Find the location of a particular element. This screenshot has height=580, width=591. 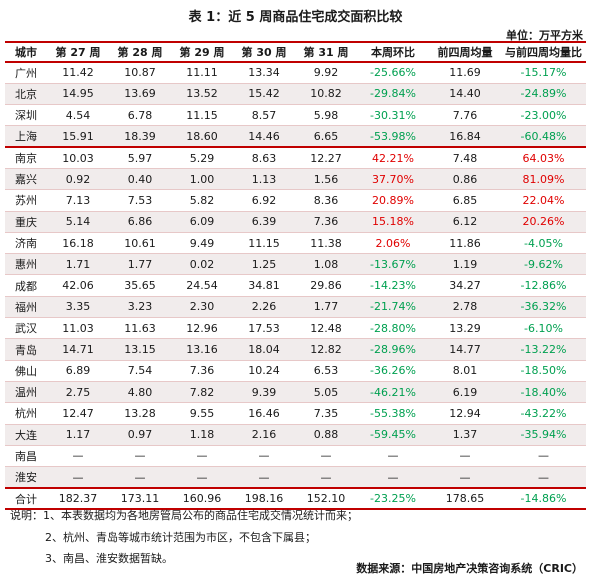

cell-week29: 7.36 is located at coordinates (202, 370).